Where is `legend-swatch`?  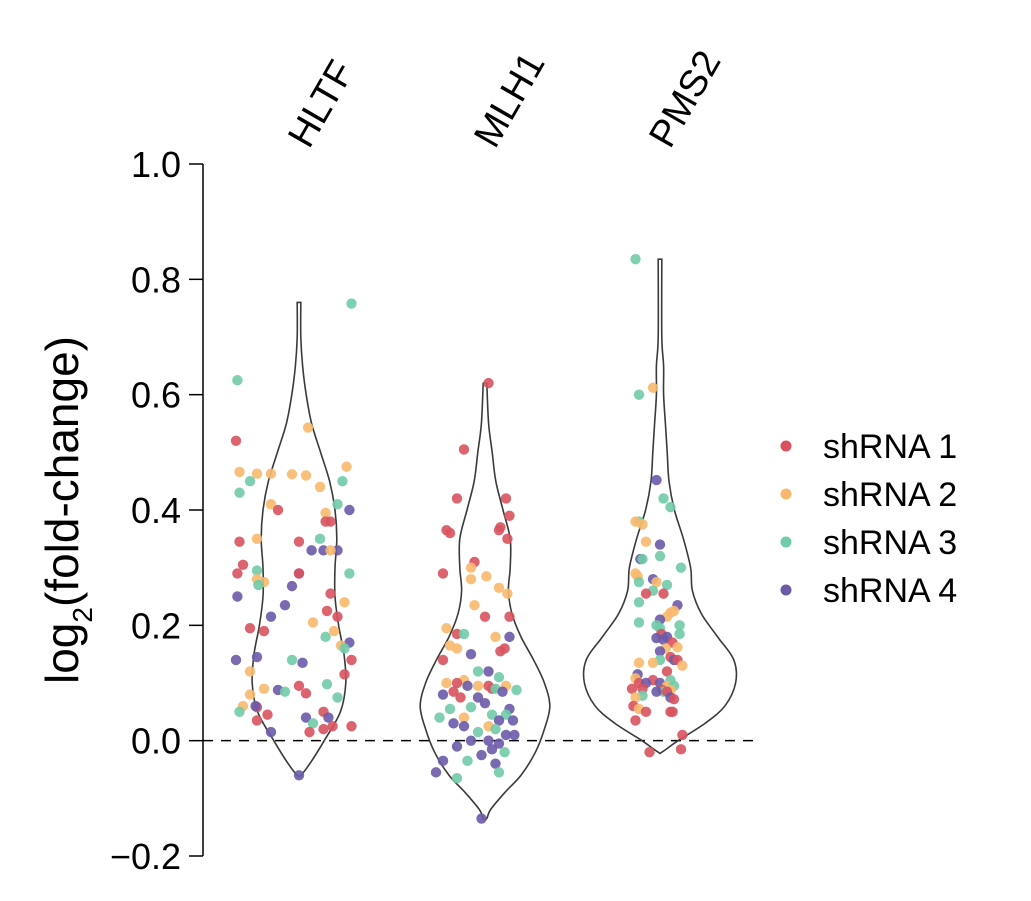 legend-swatch is located at coordinates (786, 494).